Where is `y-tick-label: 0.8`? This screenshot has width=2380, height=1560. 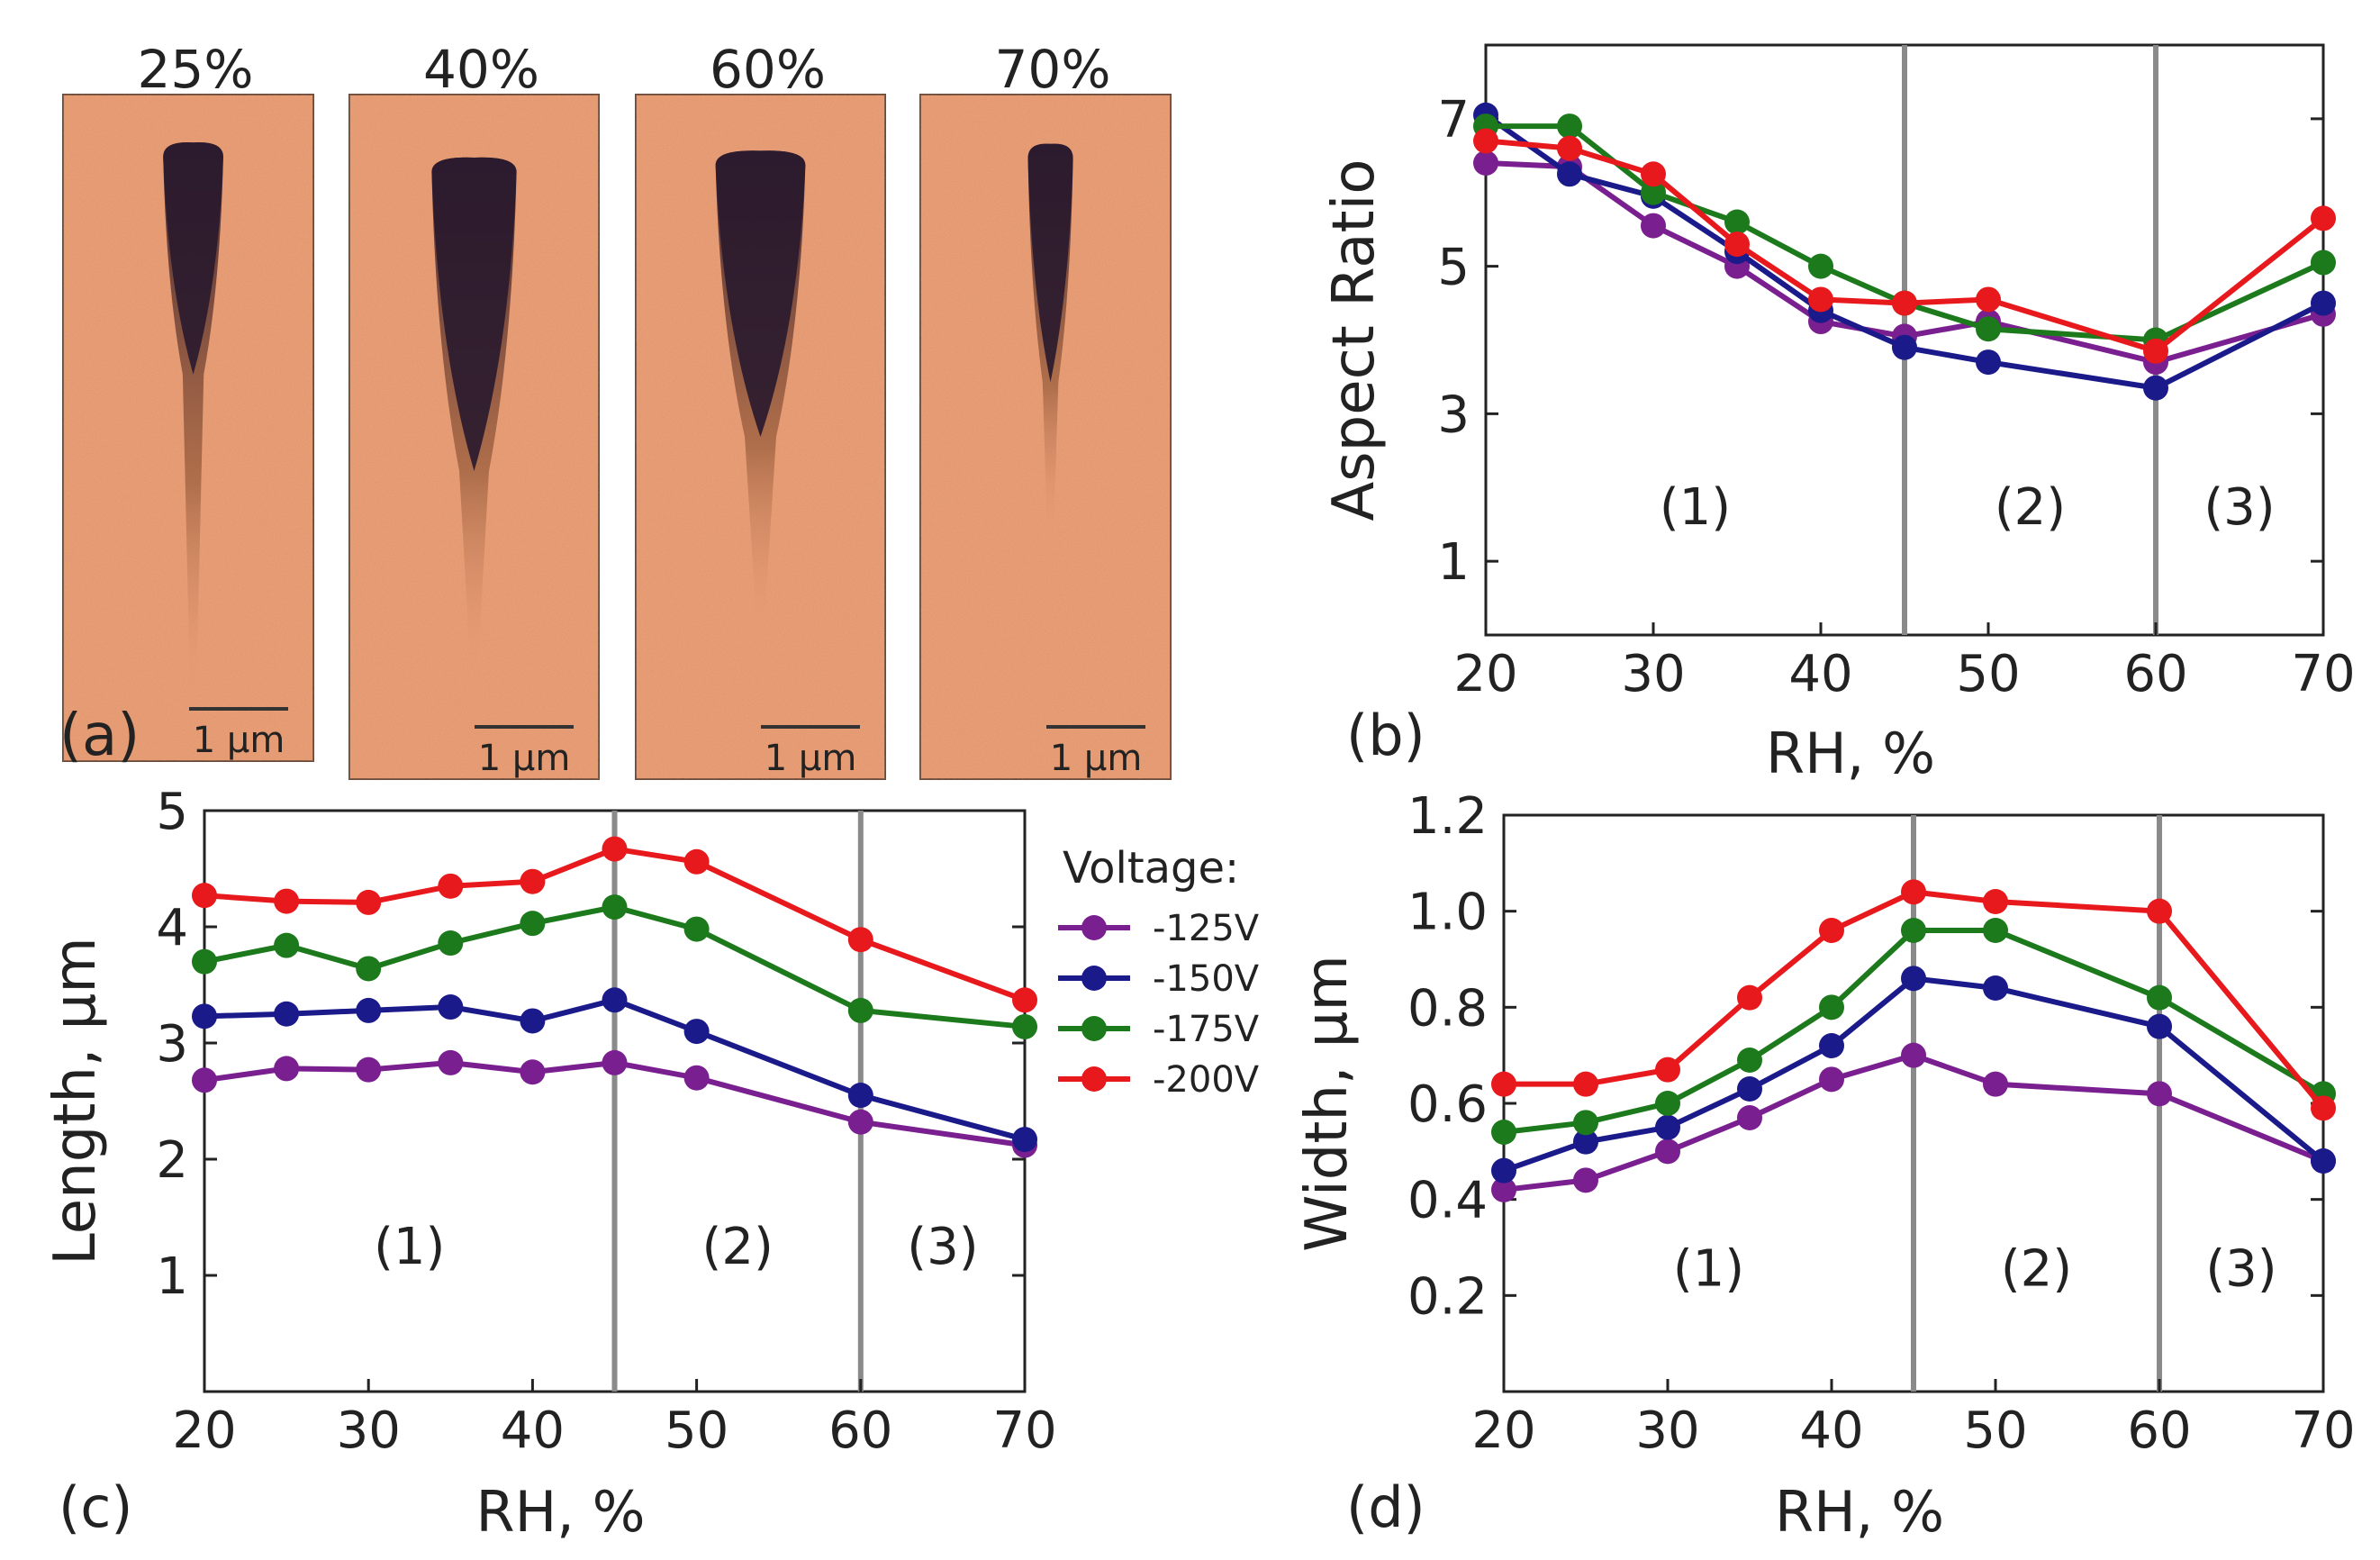
y-tick-label: 0.8 is located at coordinates (1448, 1009).